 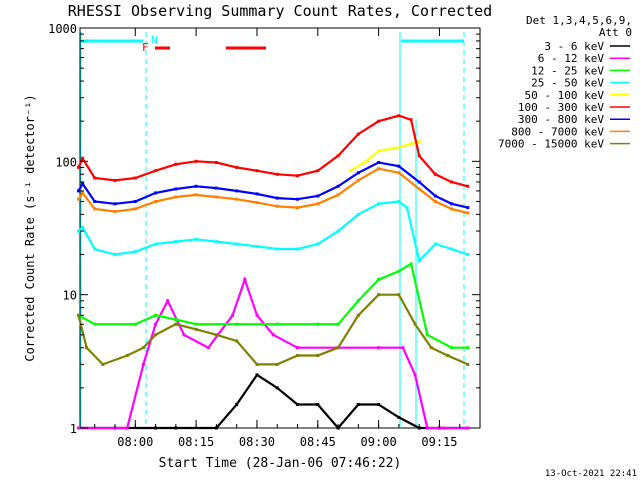 I want to click on legend-label: 300 - 800 keV, so click(x=561, y=119).